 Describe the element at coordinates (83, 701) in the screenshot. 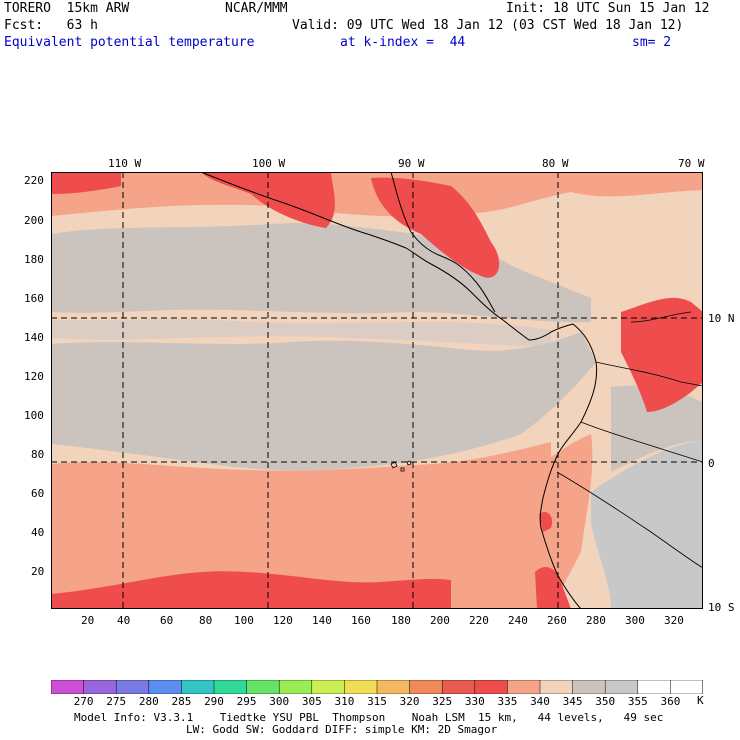

I see `colorbar-label: 270` at that location.